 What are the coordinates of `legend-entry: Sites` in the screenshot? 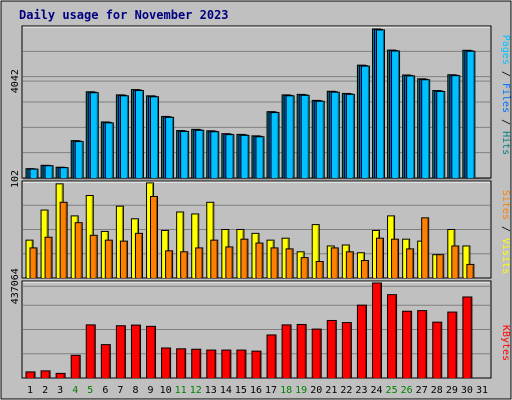 It's located at (505, 205).